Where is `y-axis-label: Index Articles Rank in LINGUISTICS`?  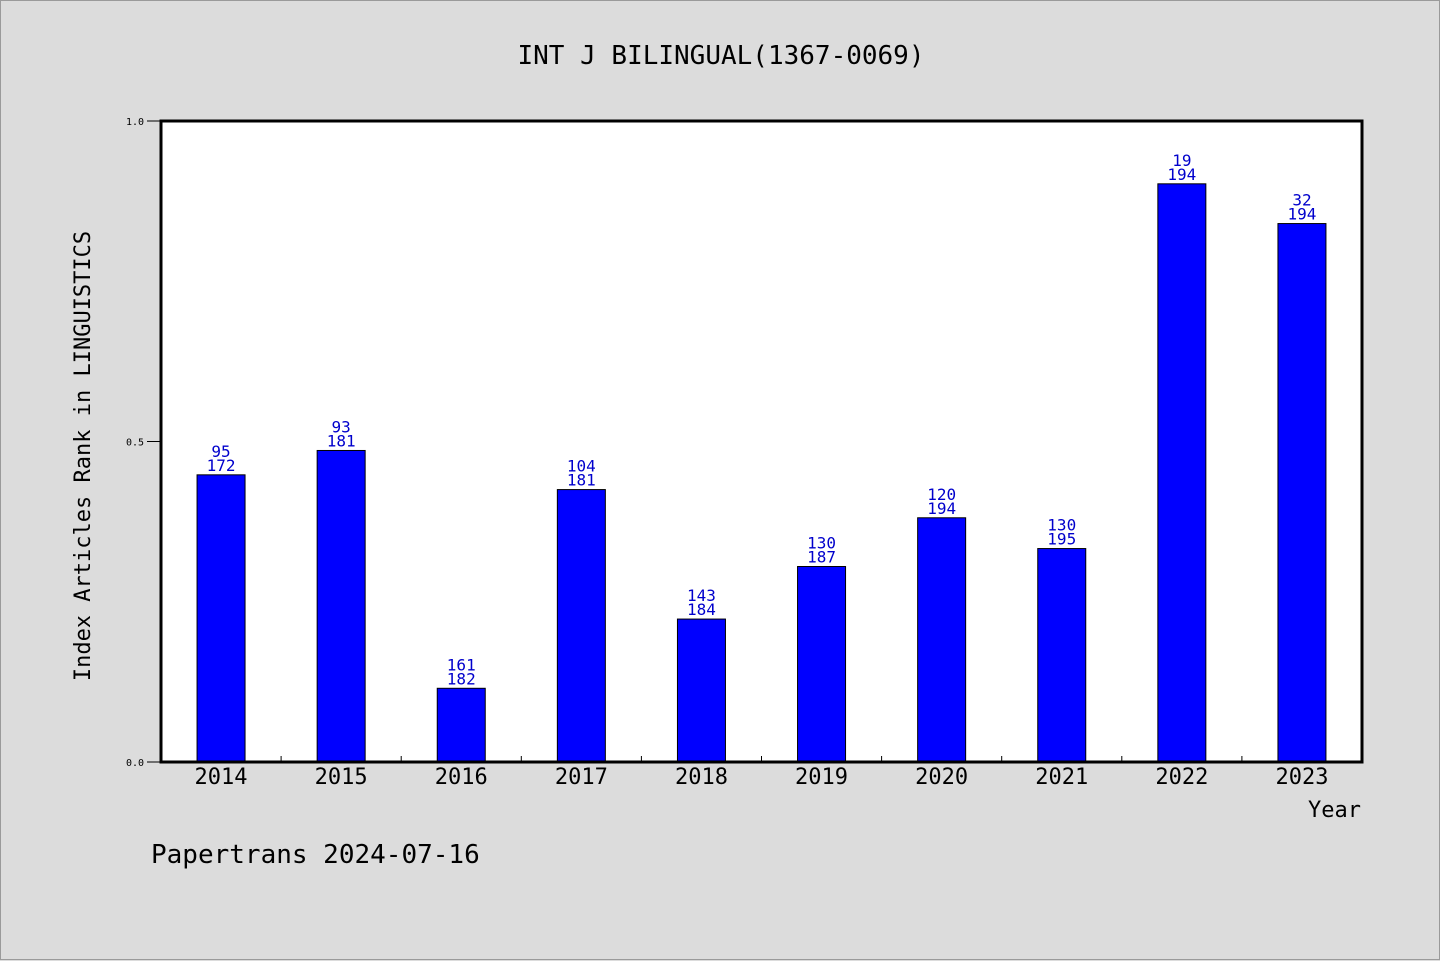
y-axis-label: Index Articles Rank in LINGUISTICS is located at coordinates (83, 456).